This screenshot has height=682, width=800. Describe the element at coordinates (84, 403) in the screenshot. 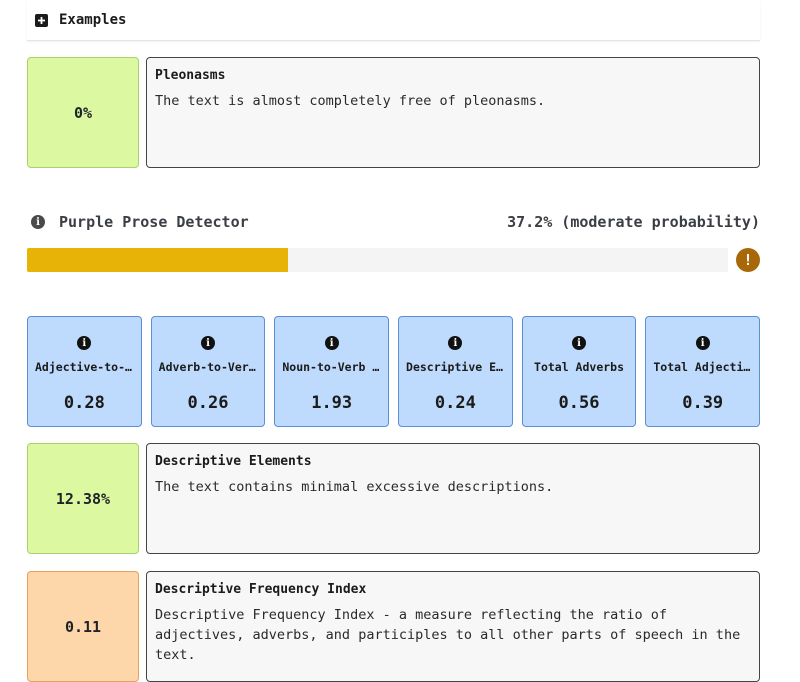

I see `metric-value: 0.28` at that location.